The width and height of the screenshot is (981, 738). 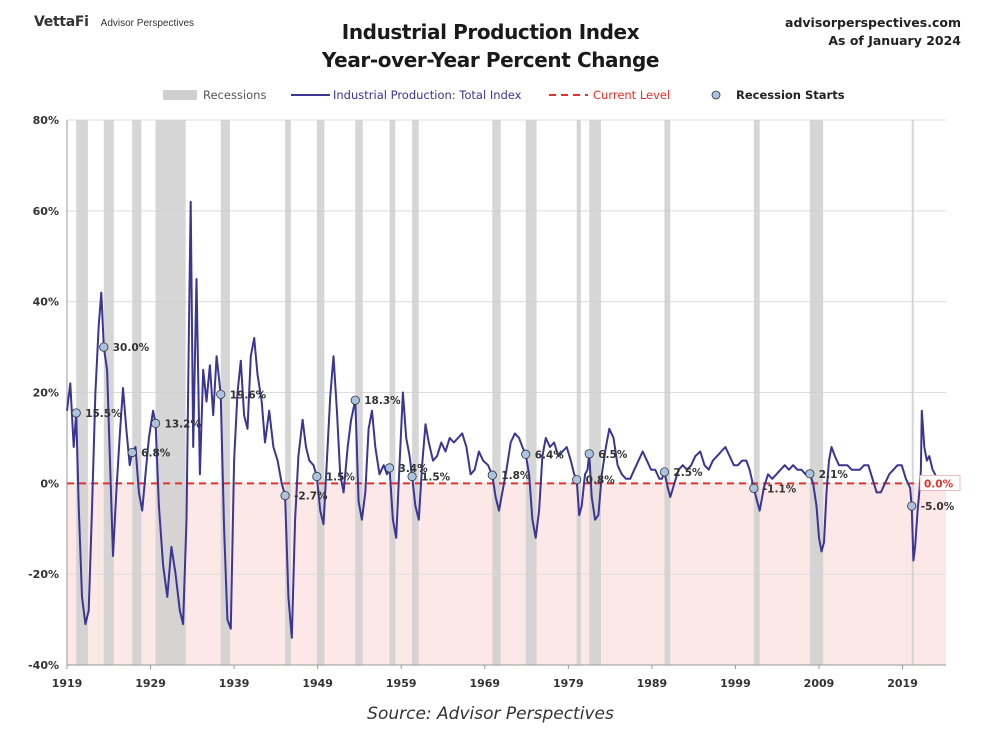 What do you see at coordinates (67, 683) in the screenshot?
I see `x-tick-label: 1919` at bounding box center [67, 683].